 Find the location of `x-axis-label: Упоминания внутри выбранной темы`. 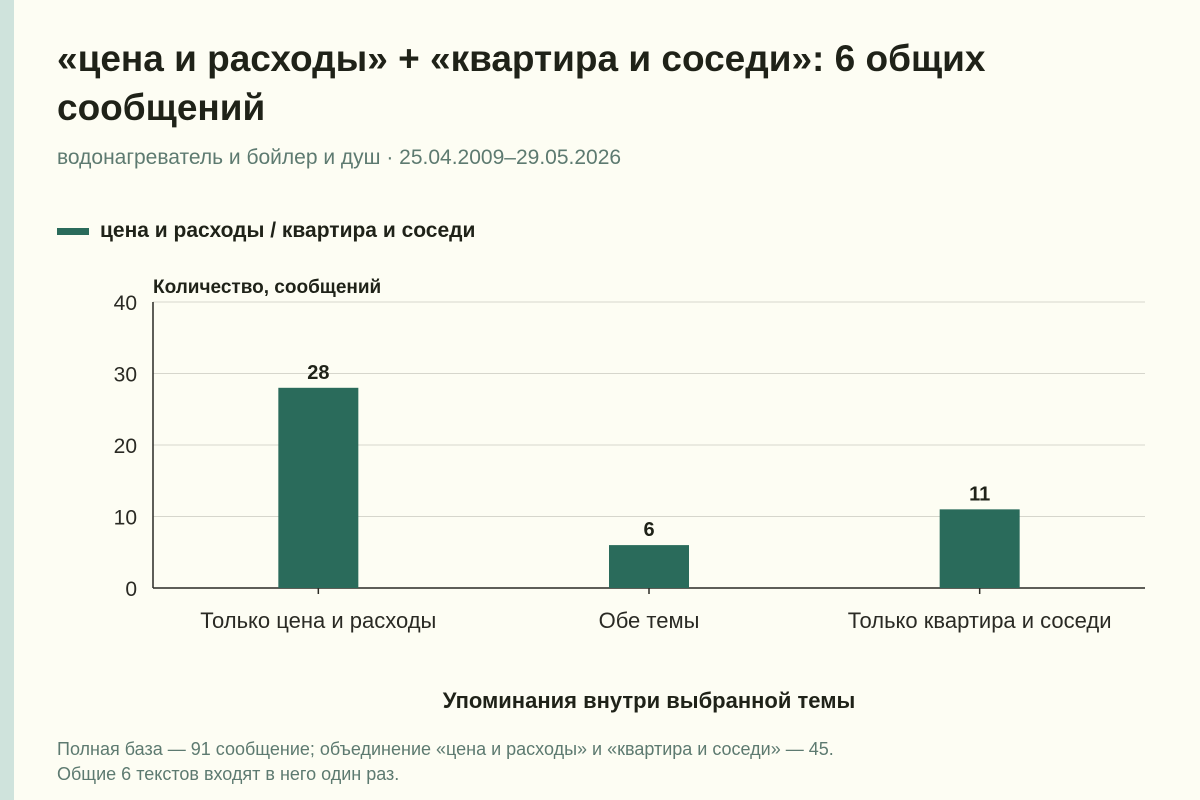

x-axis-label: Упоминания внутри выбранной темы is located at coordinates (649, 700).